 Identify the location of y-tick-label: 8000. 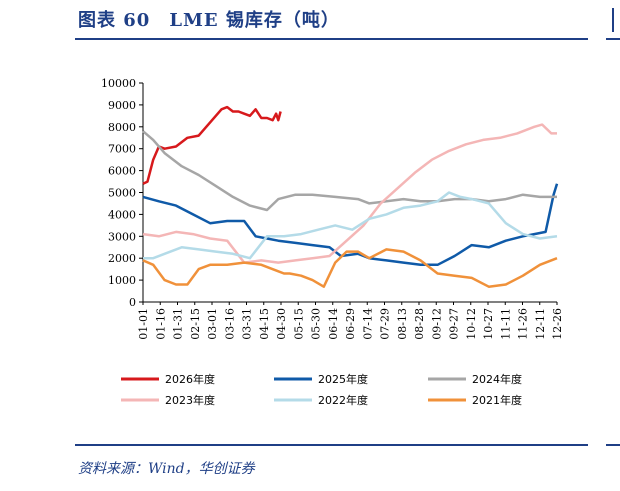
(122, 127).